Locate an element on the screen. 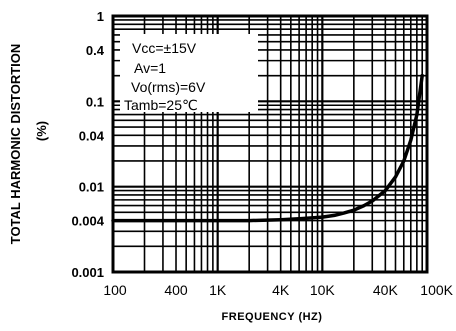  y-tick-label: 0.001 is located at coordinates (87, 272).